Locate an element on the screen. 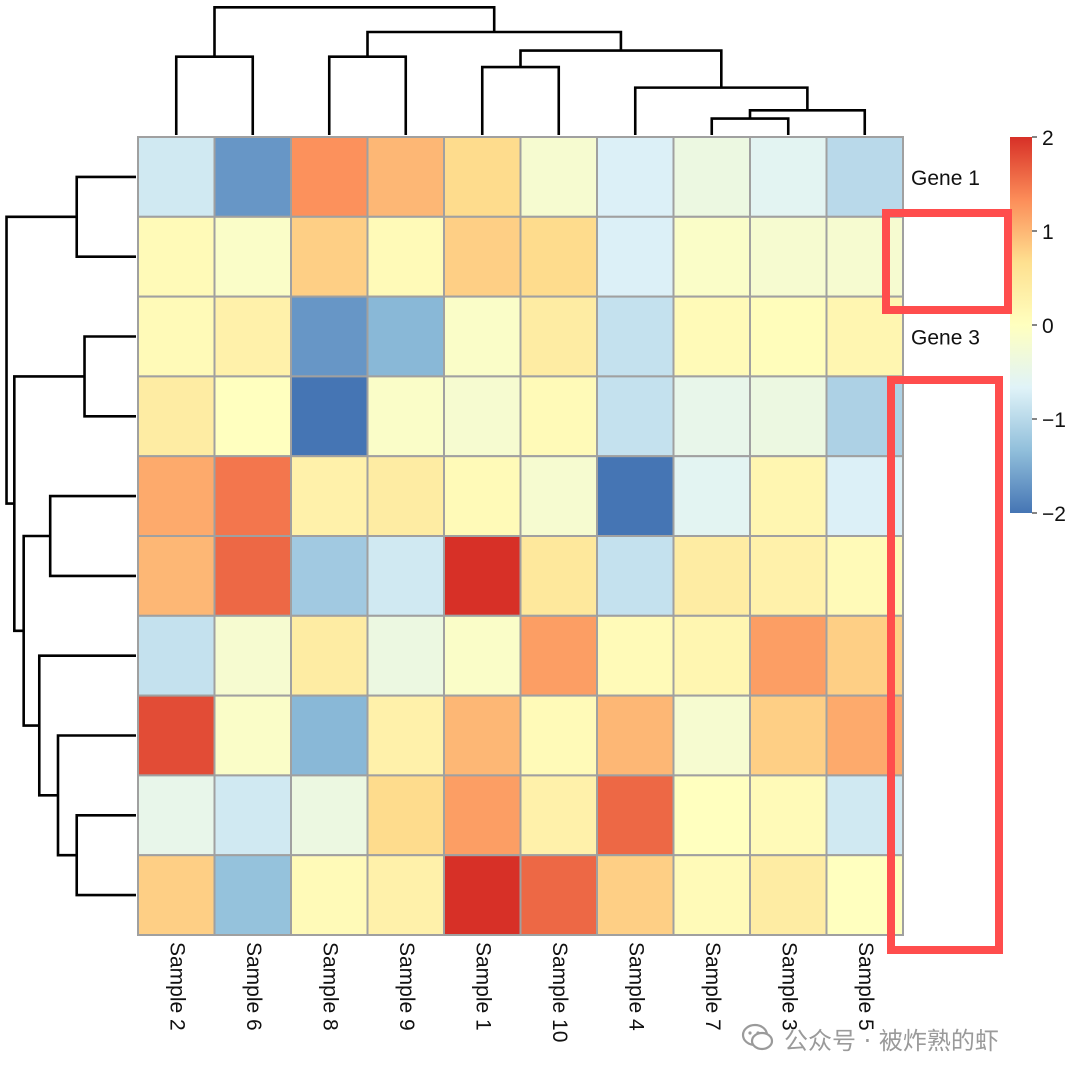 The width and height of the screenshot is (1080, 1085). color-scale-legend: 2 1 0 −1 −2 is located at coordinates (1038, 326).